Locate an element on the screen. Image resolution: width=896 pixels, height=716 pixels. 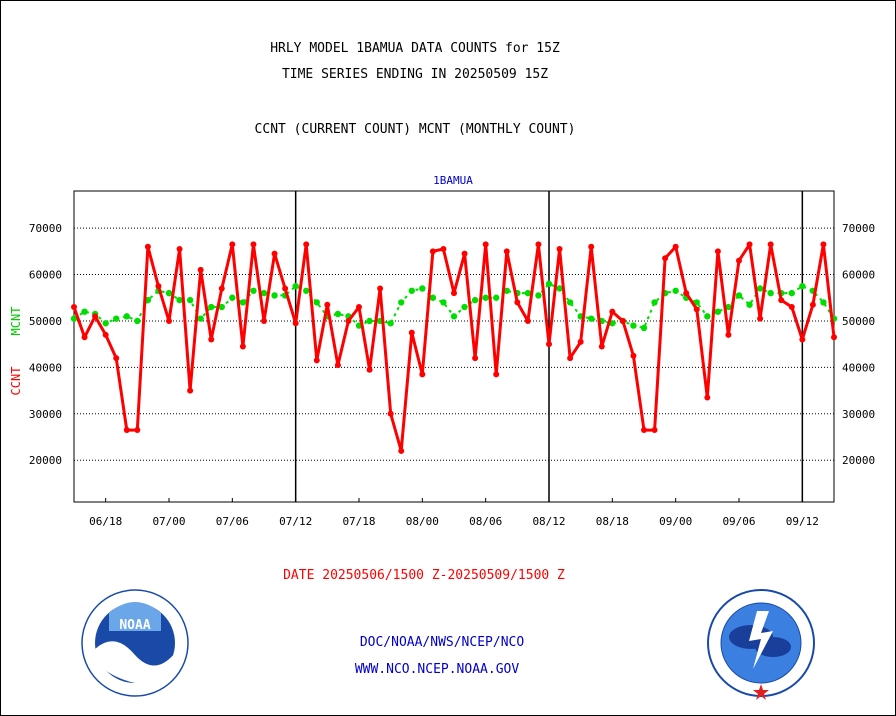
x-tick-label: 08/06 is located at coordinates (485, 521).